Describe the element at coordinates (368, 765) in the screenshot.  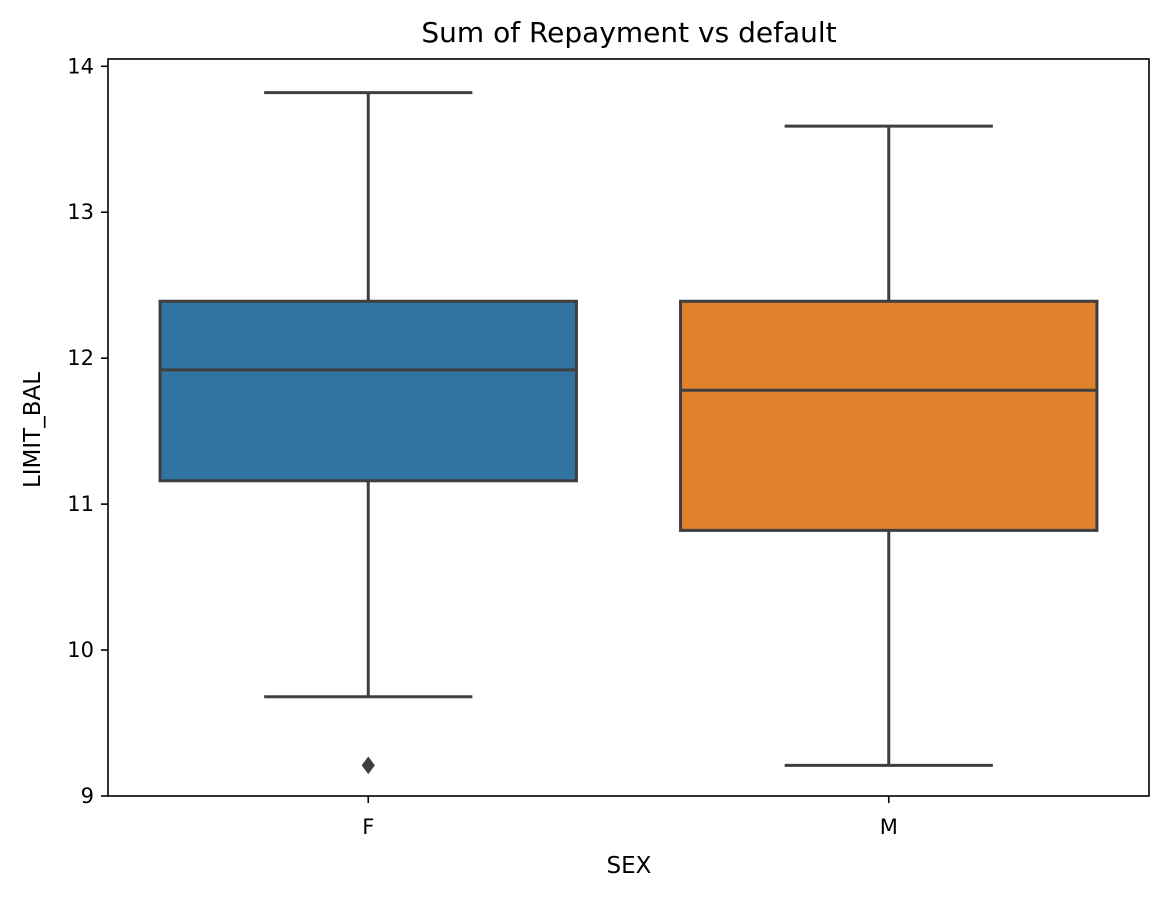
I see `outlier-point` at that location.